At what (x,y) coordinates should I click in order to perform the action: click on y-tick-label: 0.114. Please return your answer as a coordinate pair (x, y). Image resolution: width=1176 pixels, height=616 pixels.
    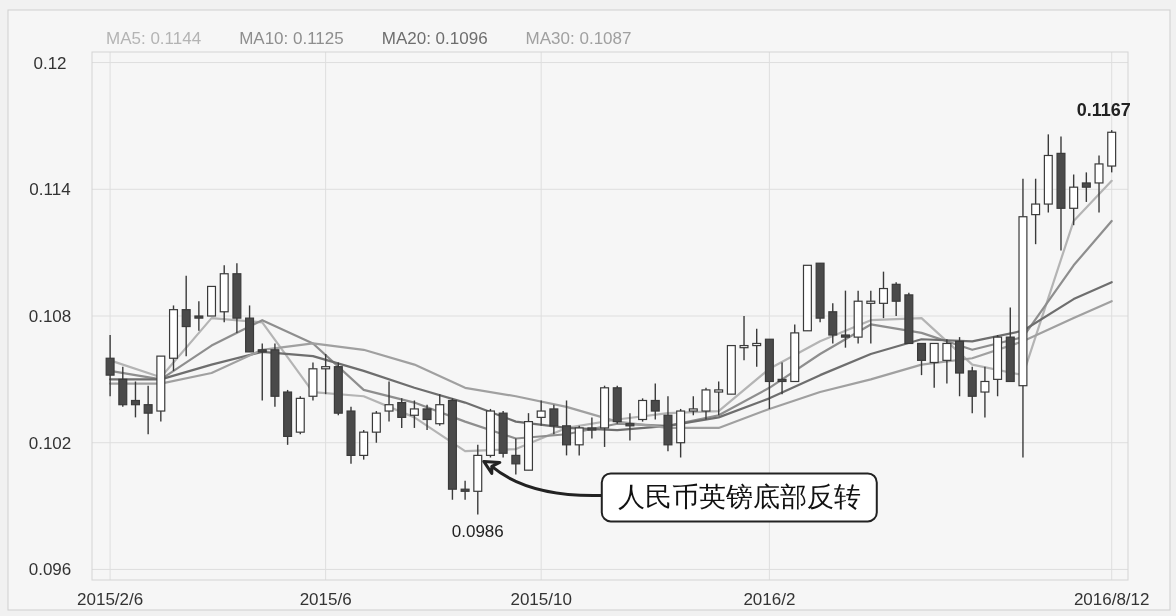
    Looking at the image, I should click on (50, 190).